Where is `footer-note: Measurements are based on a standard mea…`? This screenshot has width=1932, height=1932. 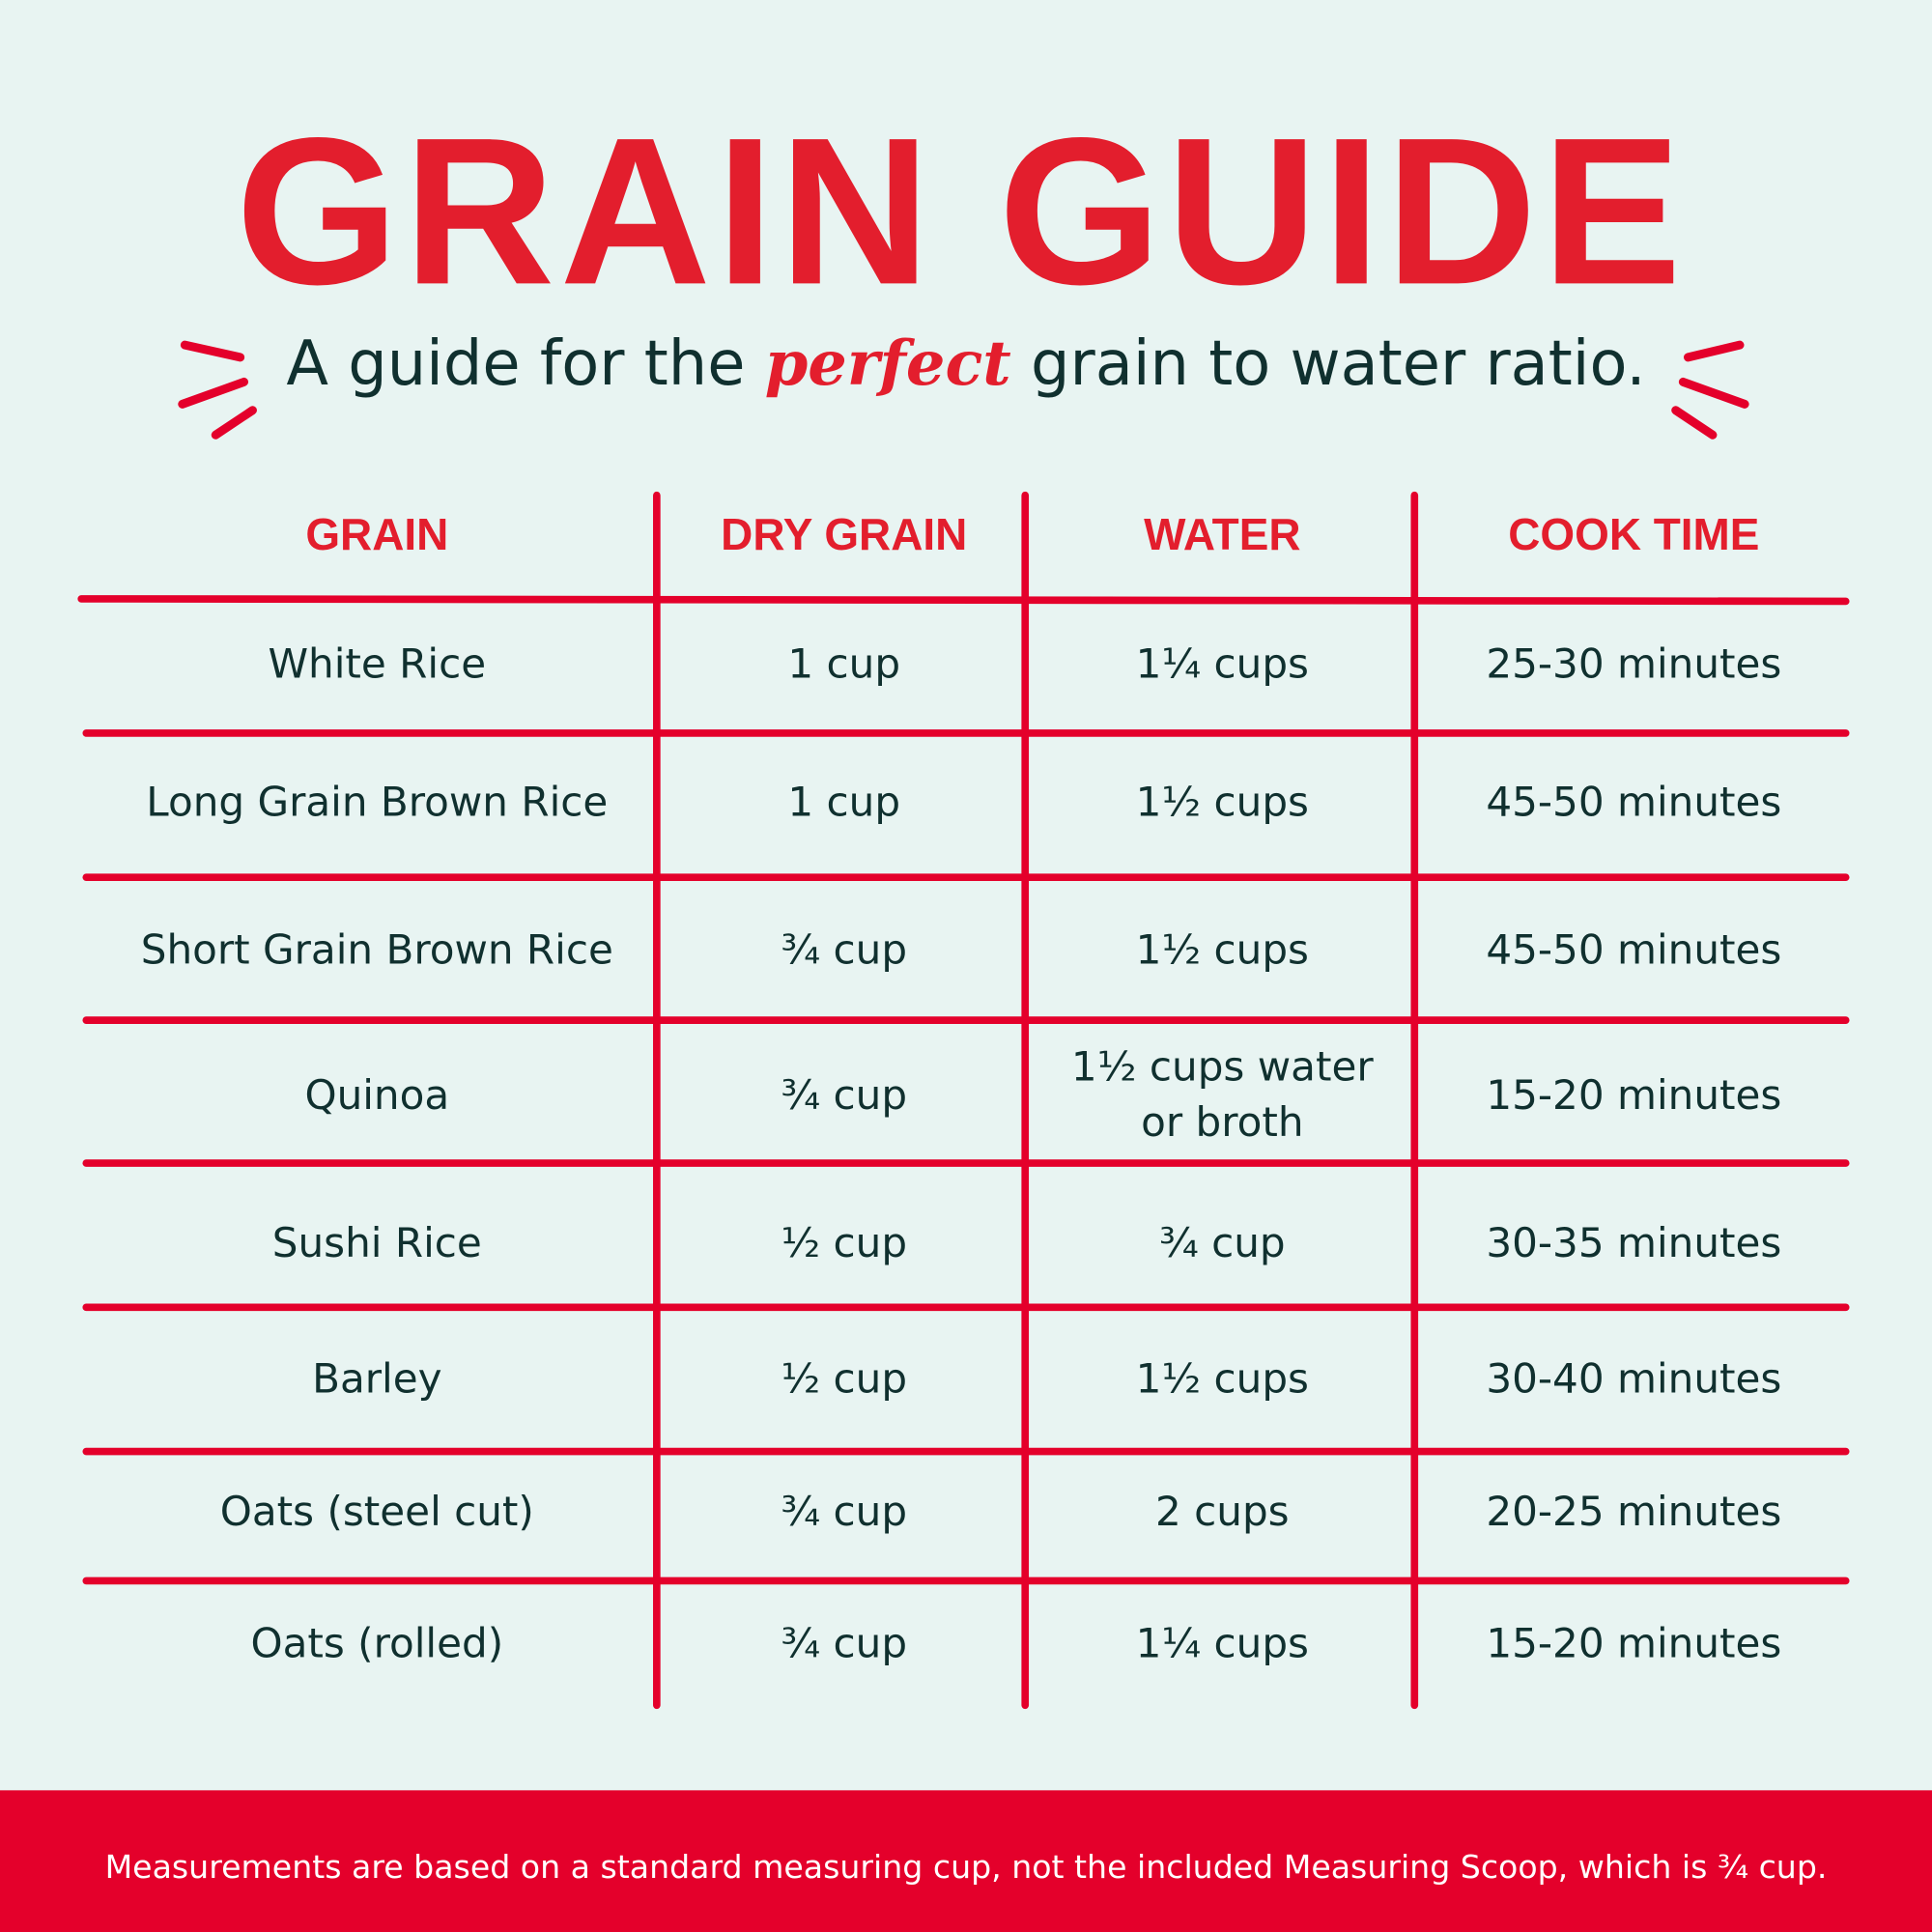 footer-note: Measurements are based on a standard mea… is located at coordinates (966, 1867).